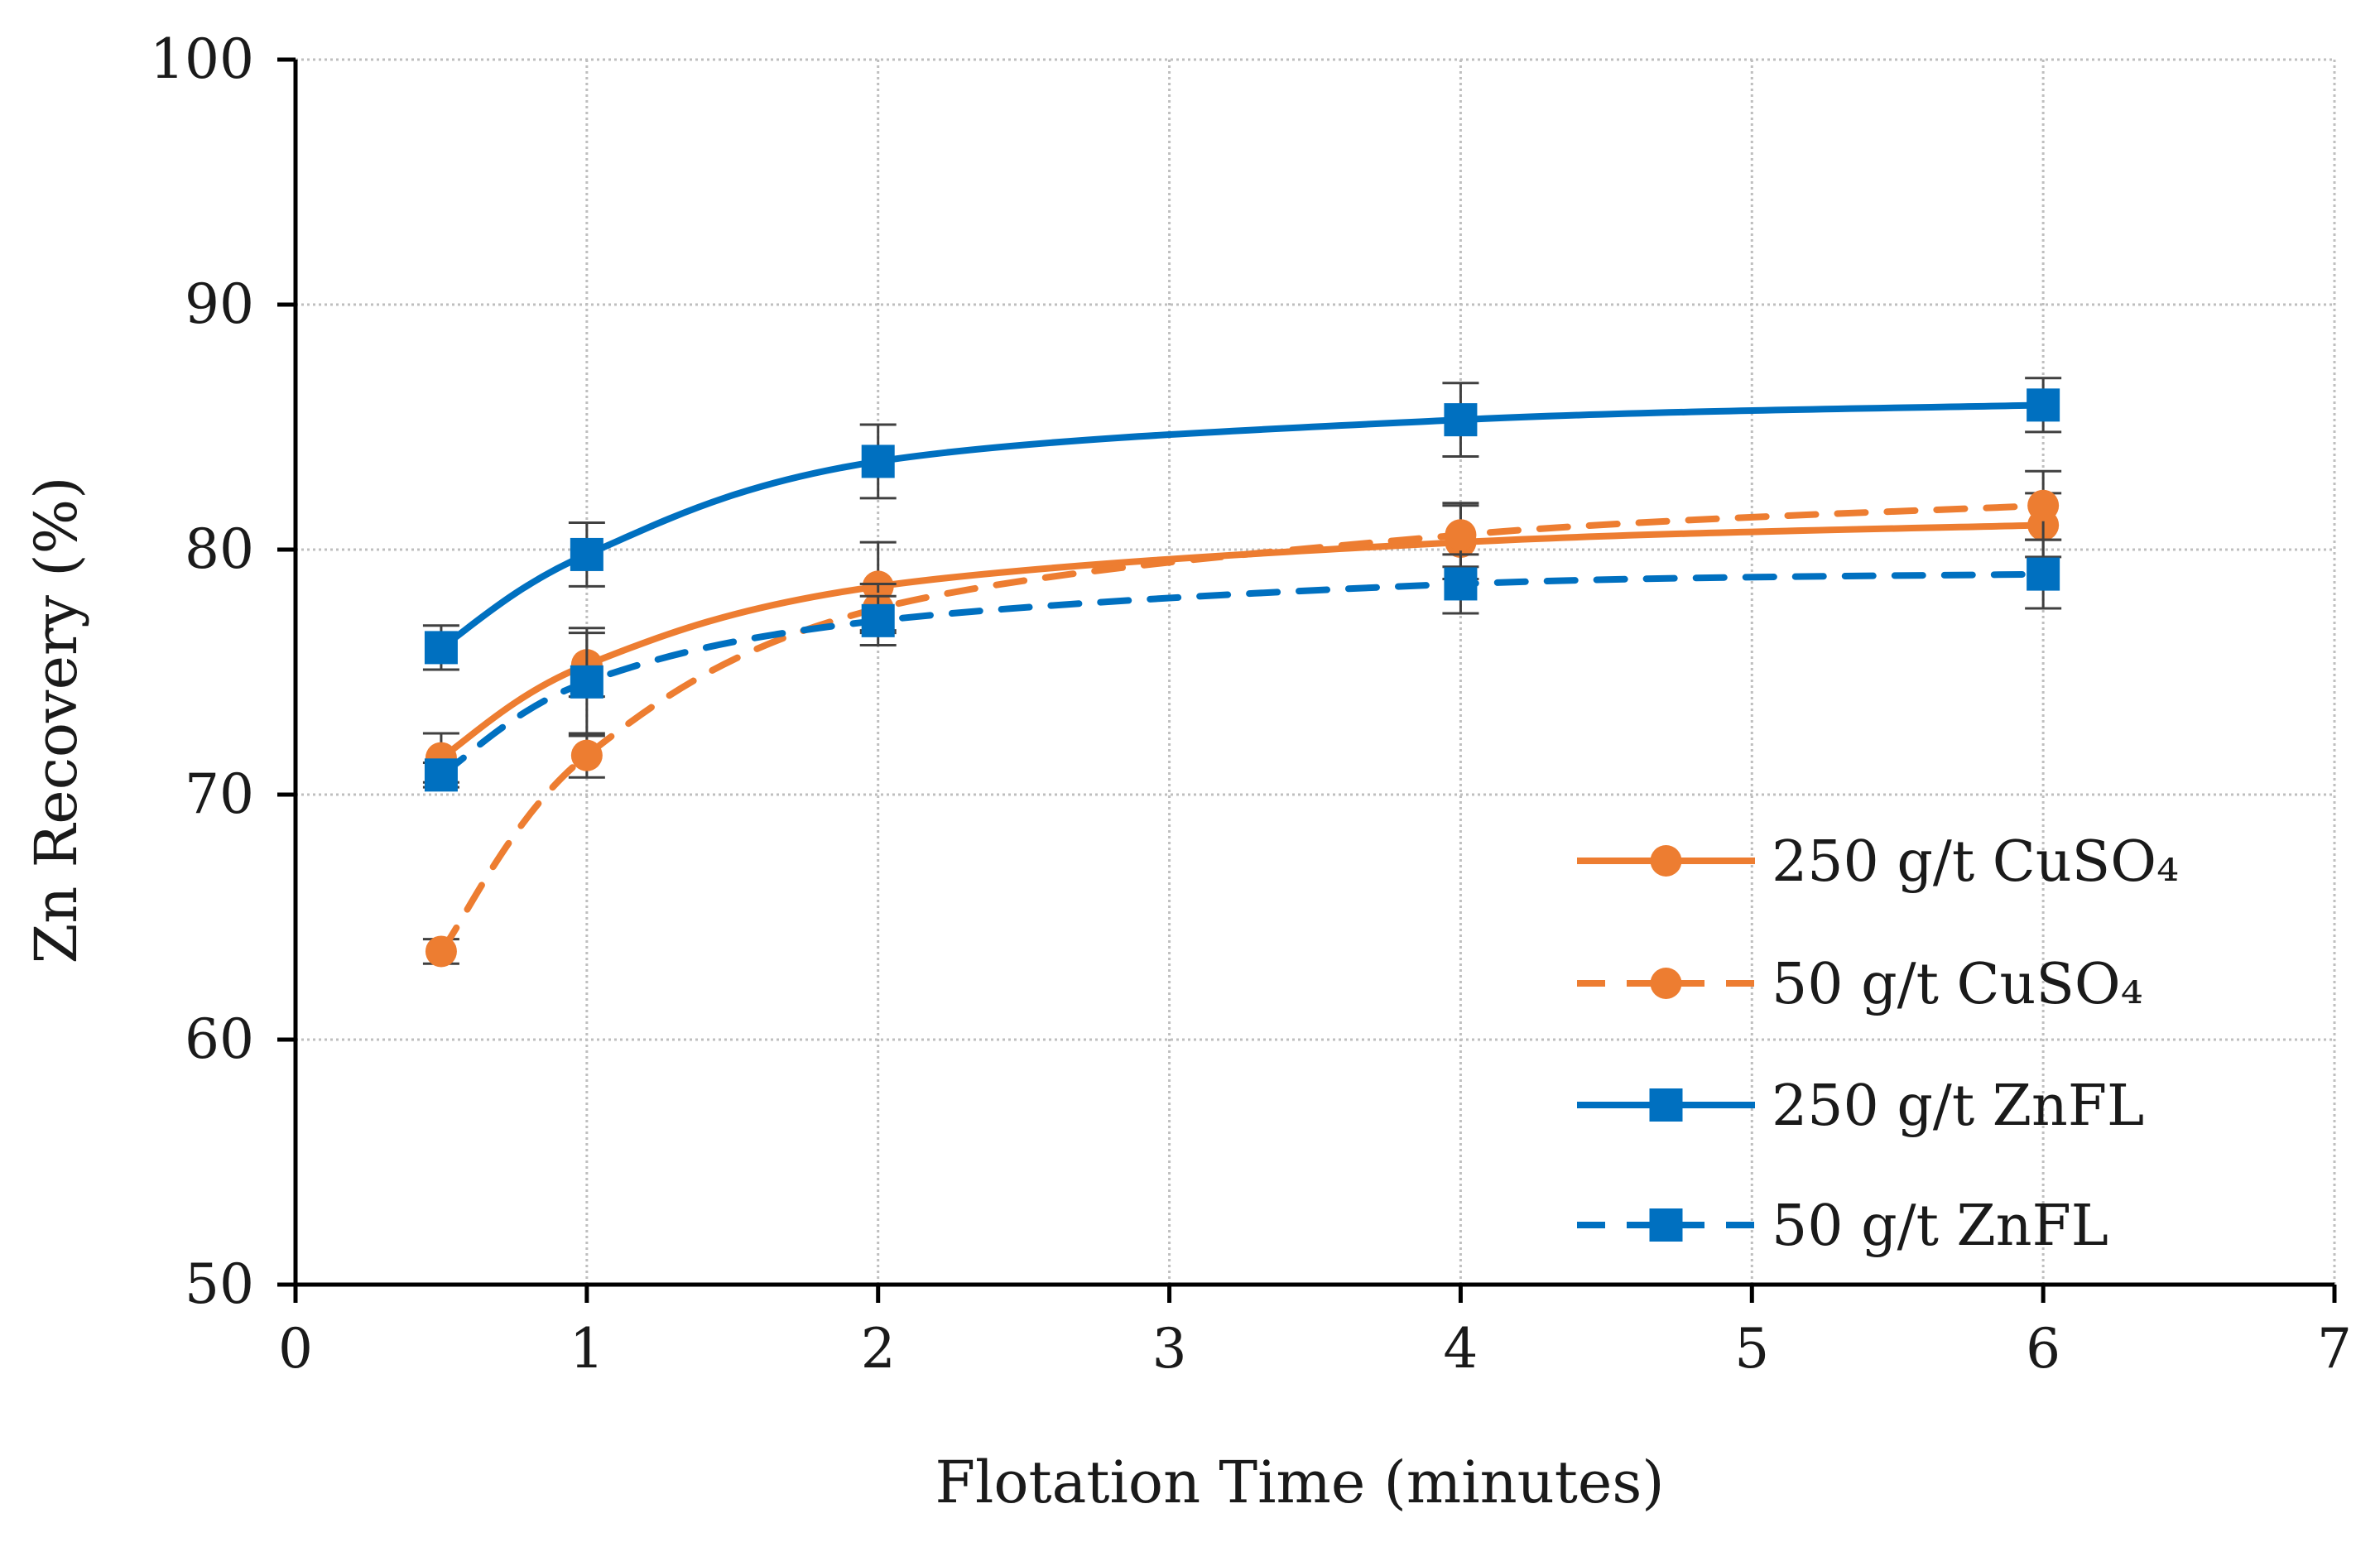 Image resolution: width=2380 pixels, height=1547 pixels. I want to click on legend-label: 50 g/t CuSO₄, so click(1957, 984).